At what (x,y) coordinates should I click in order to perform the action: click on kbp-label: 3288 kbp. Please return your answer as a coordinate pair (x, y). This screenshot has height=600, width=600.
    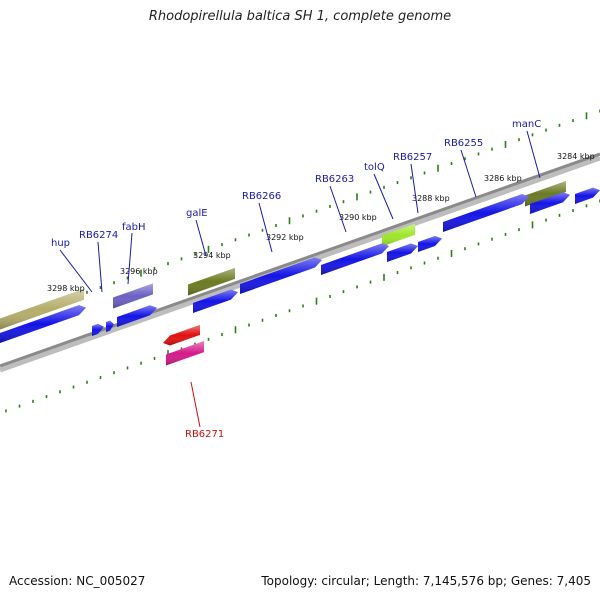
    Looking at the image, I should click on (431, 198).